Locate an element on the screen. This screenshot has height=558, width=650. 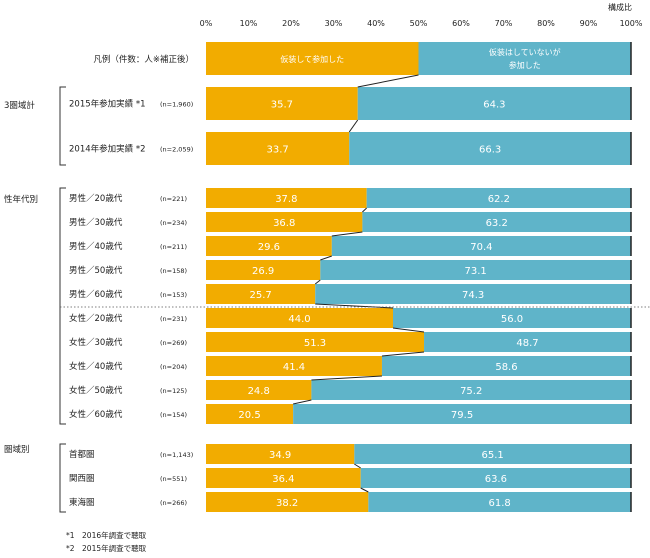
row-label: 男性／20歳代 is located at coordinates (96, 198).